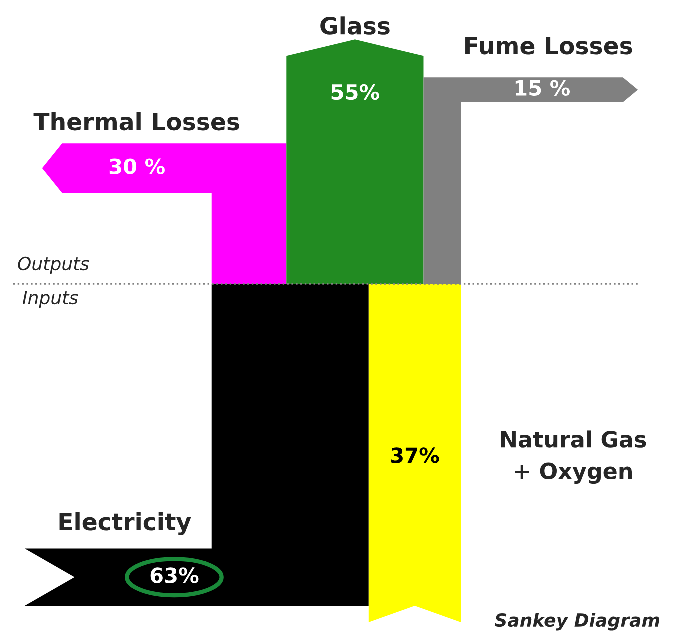 This screenshot has width=673, height=639. What do you see at coordinates (137, 166) in the screenshot?
I see `data-label: 30 %` at bounding box center [137, 166].